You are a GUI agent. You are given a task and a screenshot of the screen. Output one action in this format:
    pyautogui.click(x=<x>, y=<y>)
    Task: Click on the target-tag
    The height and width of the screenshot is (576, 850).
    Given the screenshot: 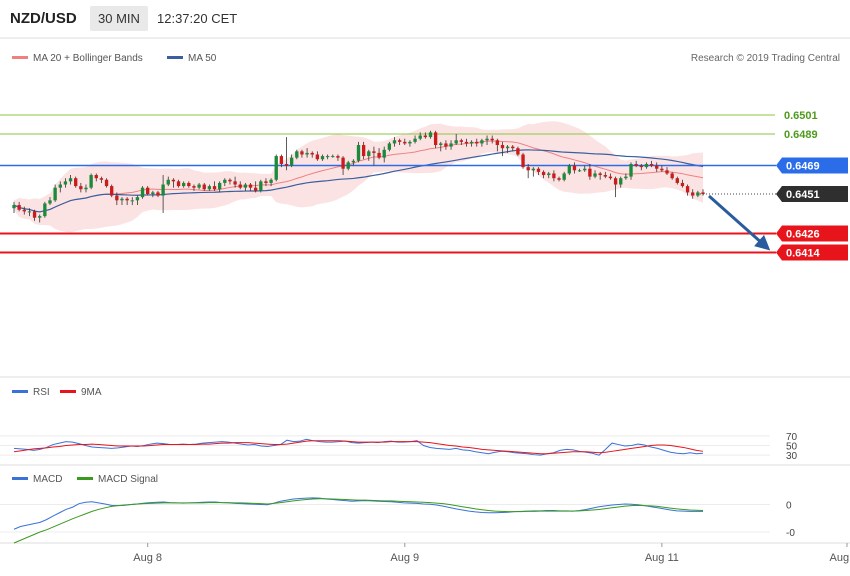 What is the action you would take?
    pyautogui.click(x=812, y=252)
    